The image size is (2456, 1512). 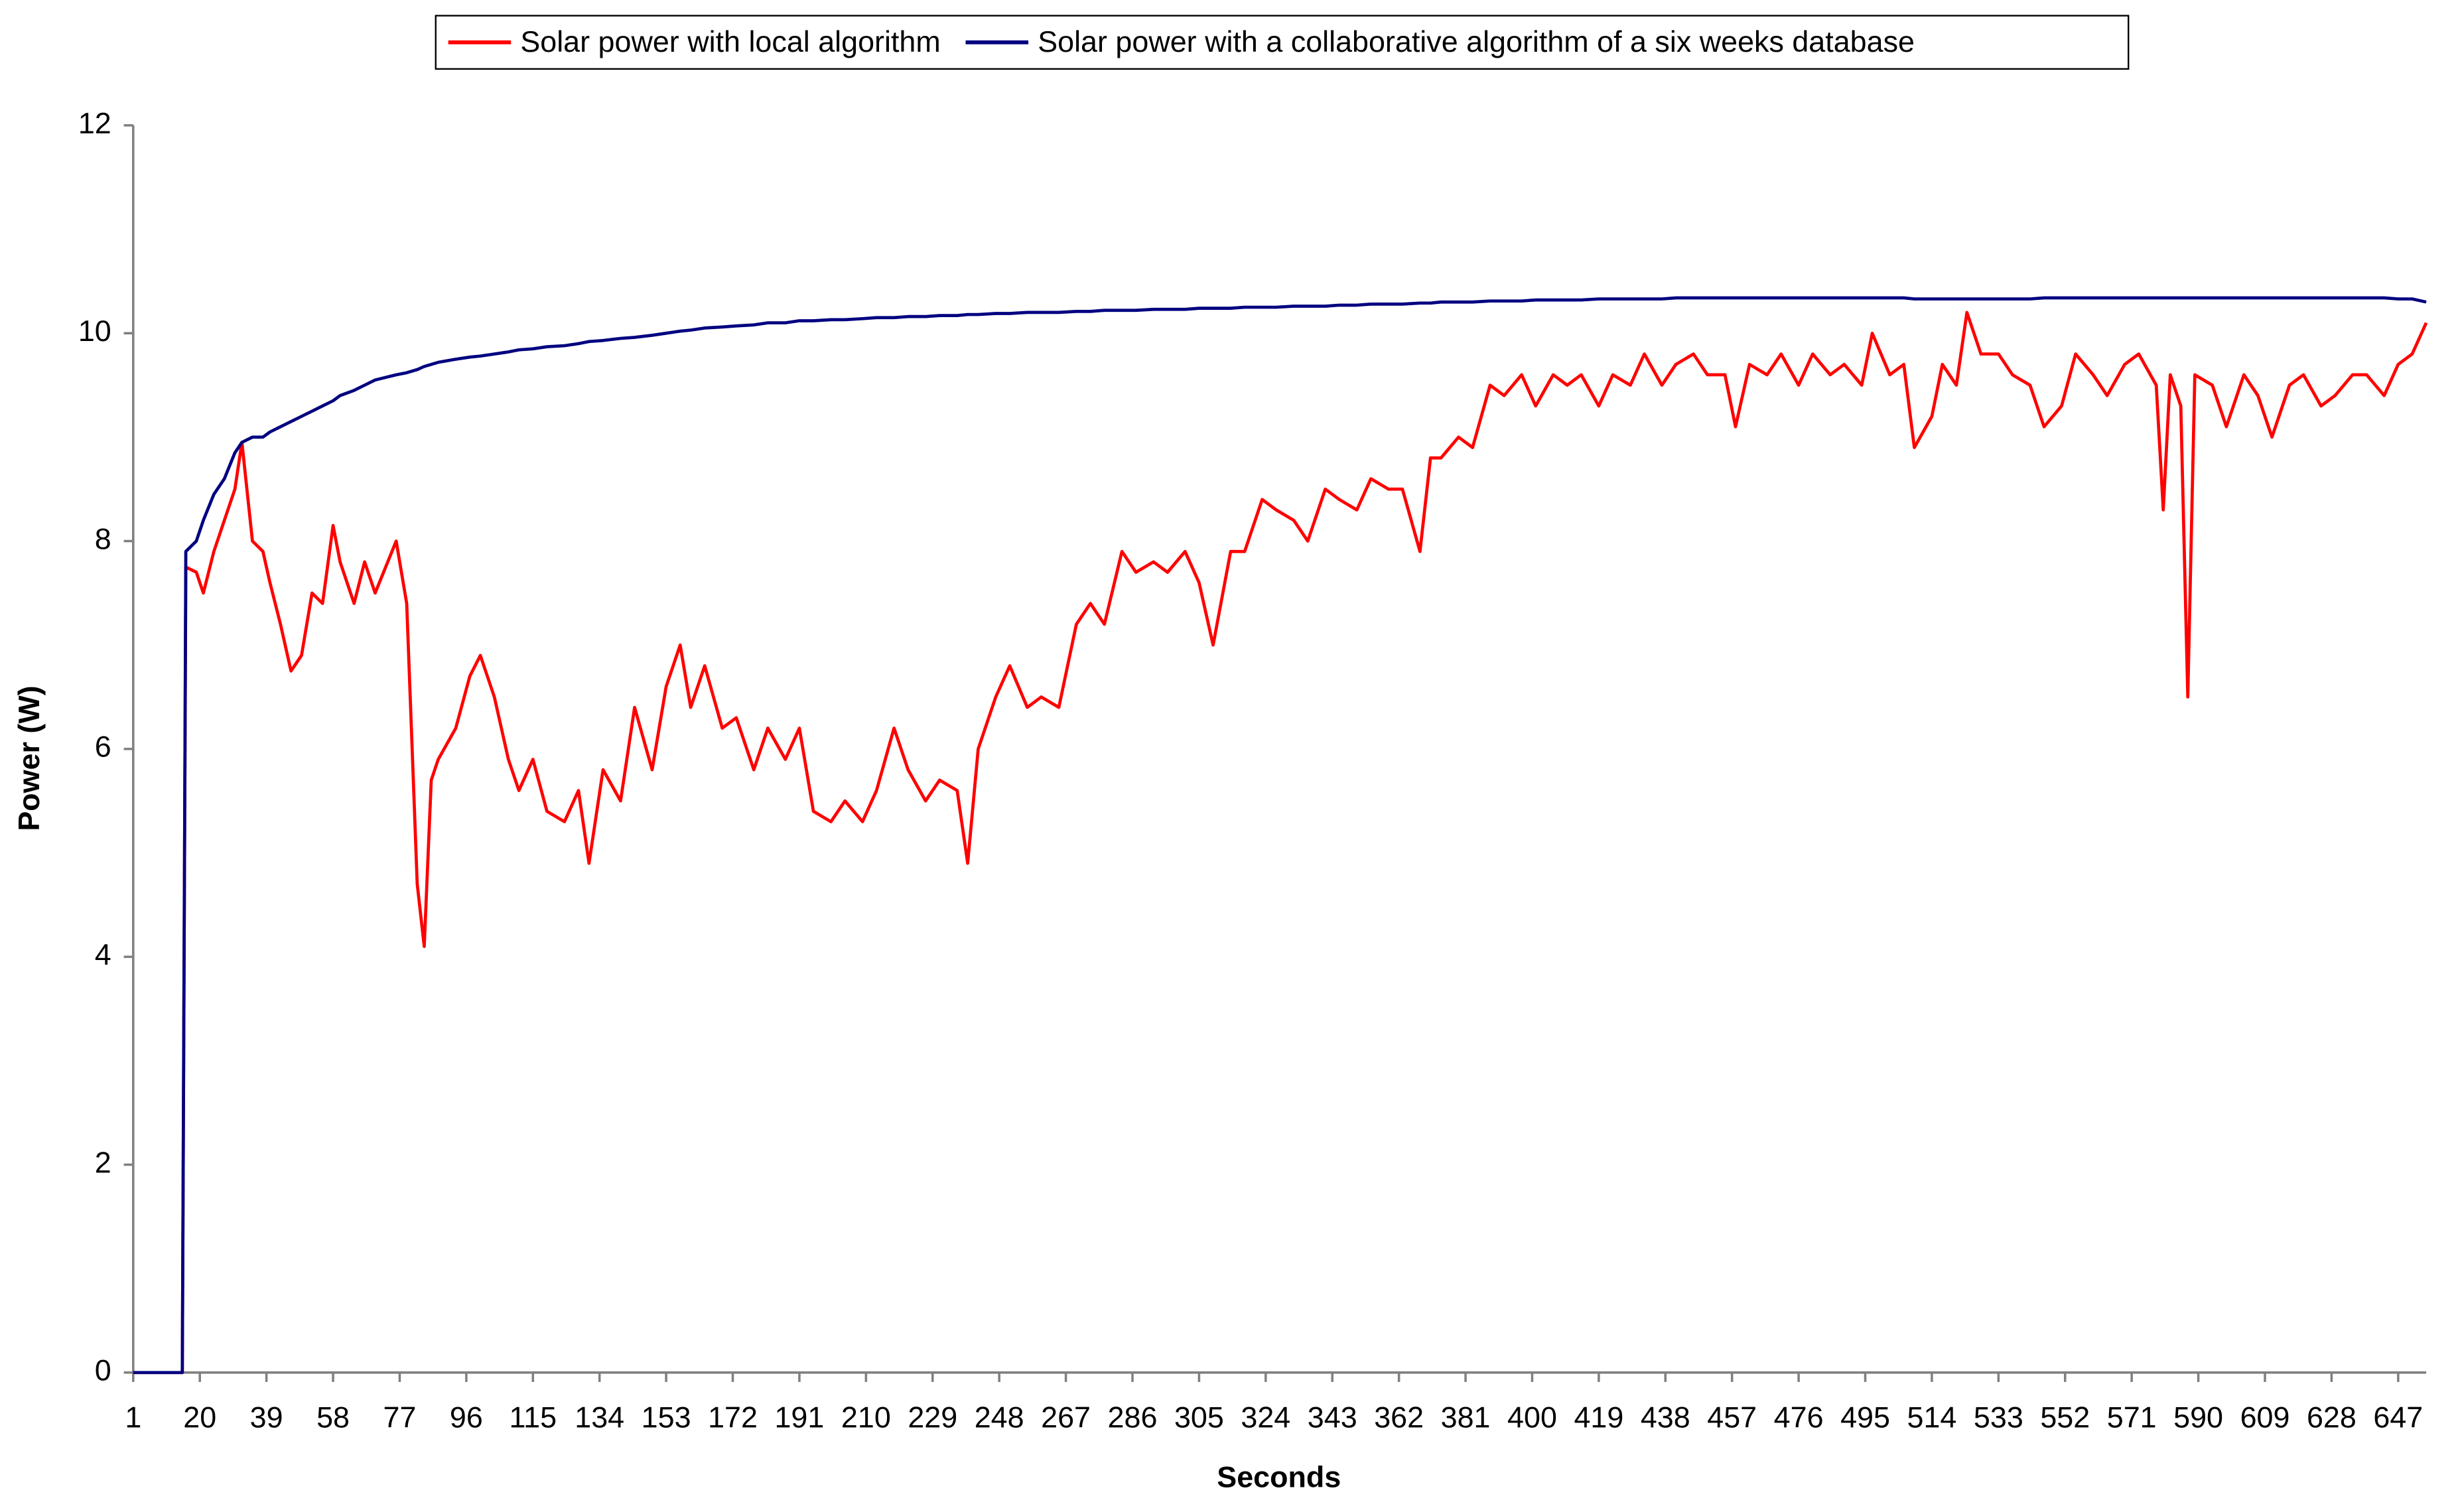 I want to click on x-tick-label: 362, so click(x=1399, y=1417).